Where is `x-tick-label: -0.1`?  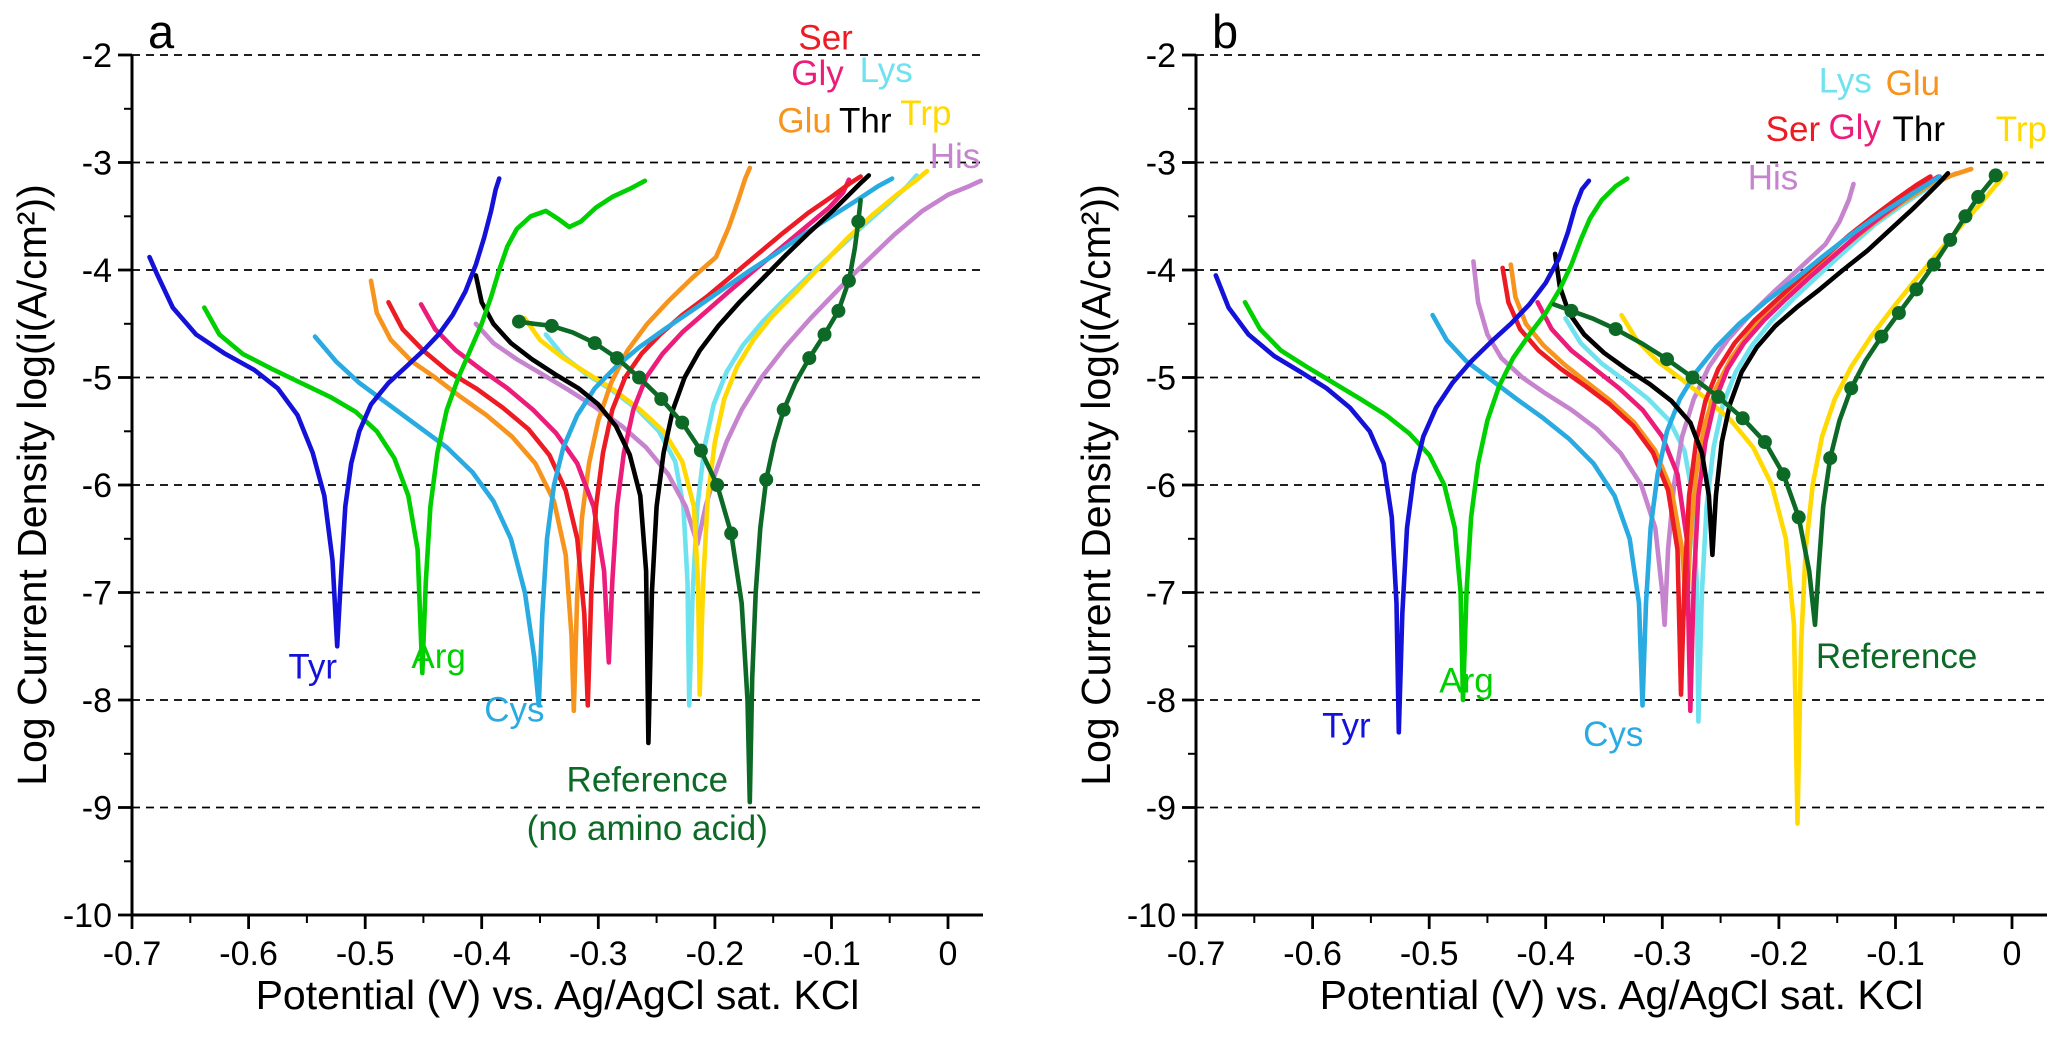
x-tick-label: -0.1 is located at coordinates (1895, 954).